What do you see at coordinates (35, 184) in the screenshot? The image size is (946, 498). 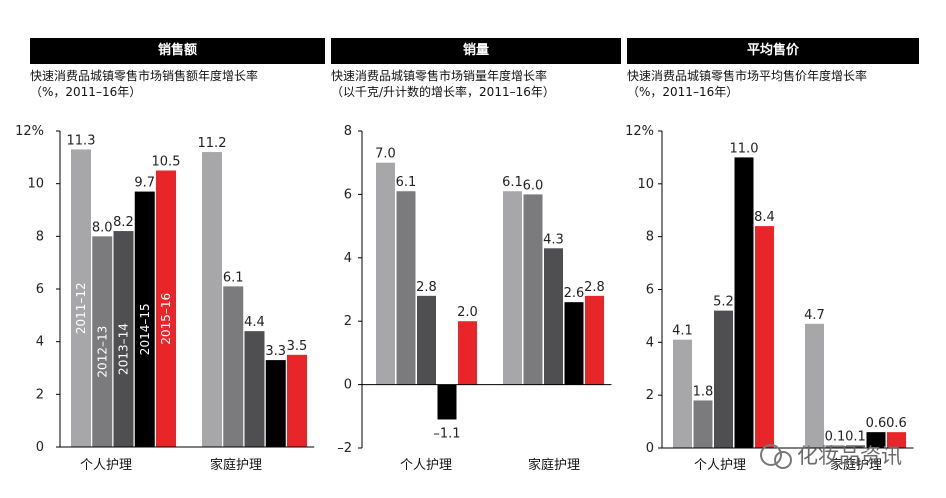 I see `sales-y-tick-label: 10` at bounding box center [35, 184].